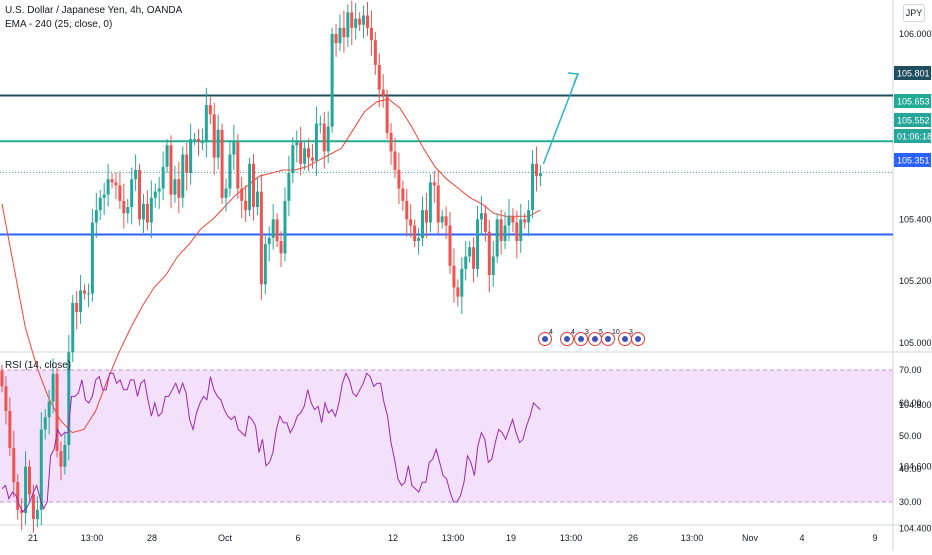  What do you see at coordinates (692, 538) in the screenshot?
I see `time-tick-label: 13:00` at bounding box center [692, 538].